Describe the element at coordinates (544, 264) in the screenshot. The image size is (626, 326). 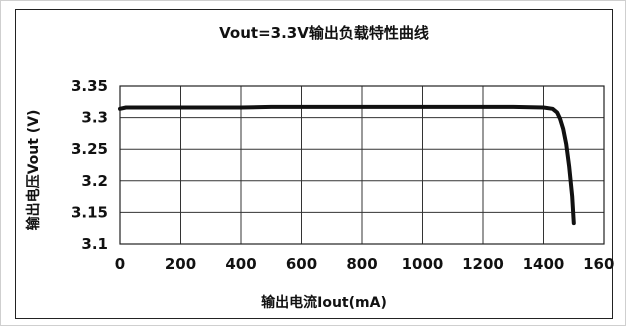
I see `x-tick-label: 1400` at that location.